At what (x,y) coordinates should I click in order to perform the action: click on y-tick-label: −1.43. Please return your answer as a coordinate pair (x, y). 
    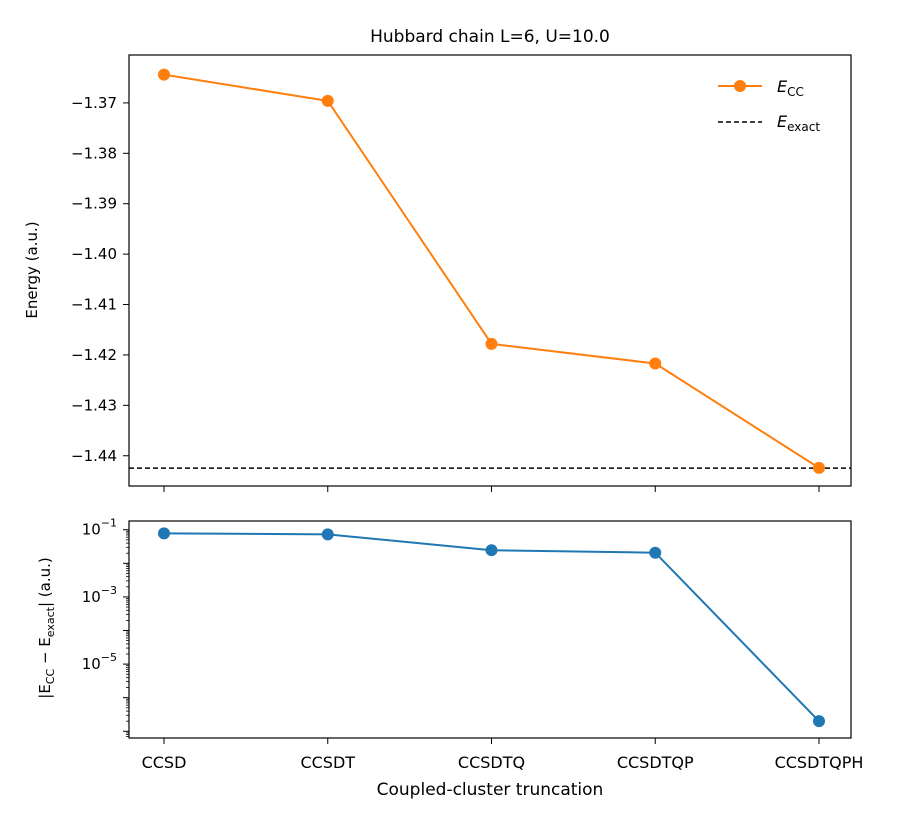
    Looking at the image, I should click on (94, 405).